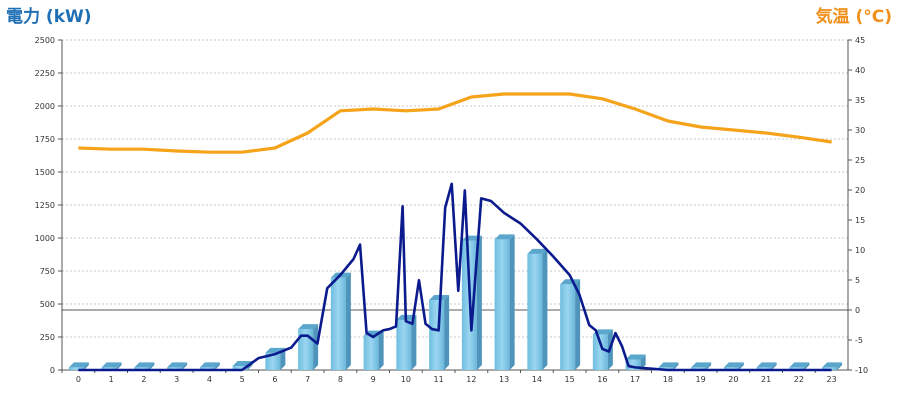 This screenshot has width=900, height=400. What do you see at coordinates (47, 271) in the screenshot?
I see `left-tick-label: 750` at bounding box center [47, 271].